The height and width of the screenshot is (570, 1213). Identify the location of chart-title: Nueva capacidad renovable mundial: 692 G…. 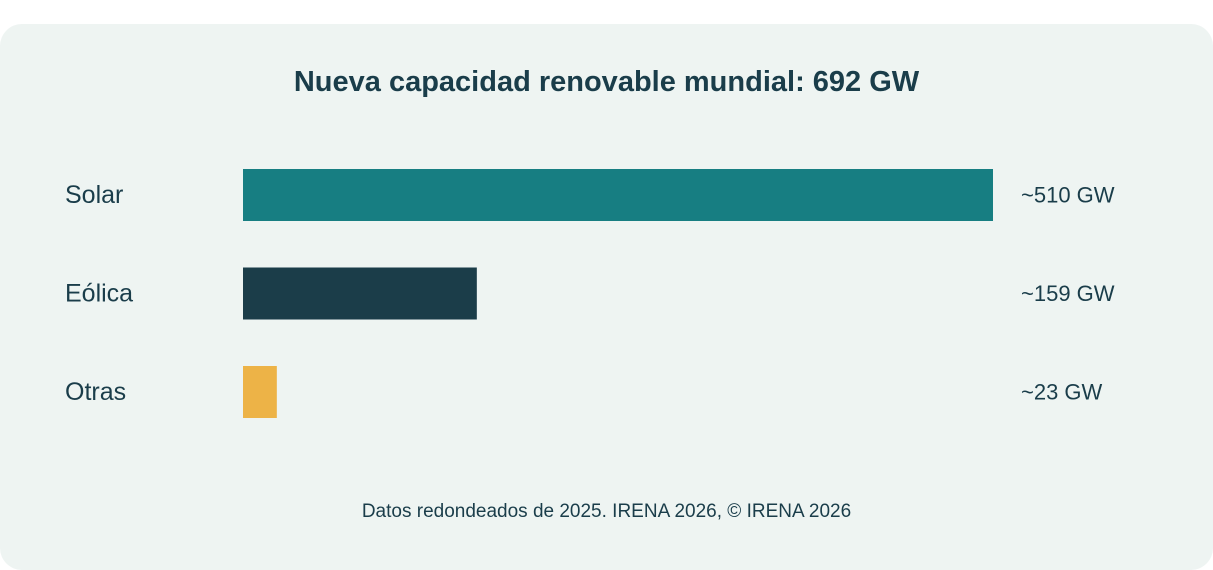
(606, 82).